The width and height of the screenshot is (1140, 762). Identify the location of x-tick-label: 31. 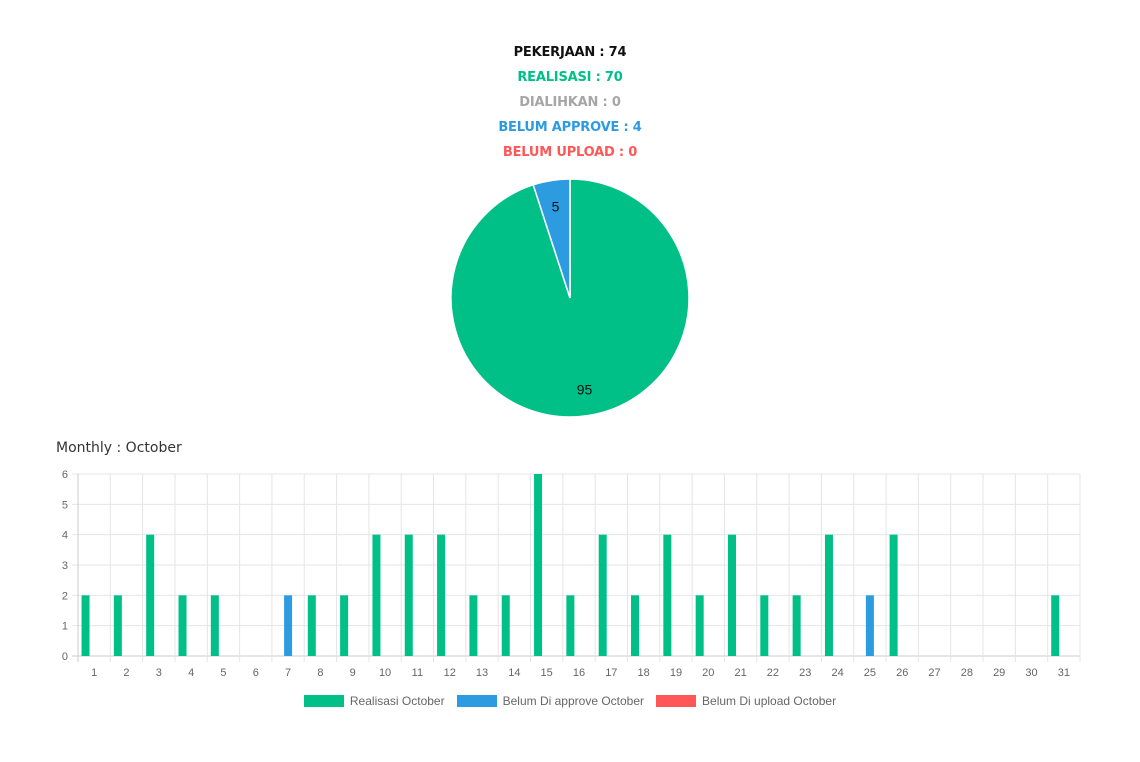
(1064, 673).